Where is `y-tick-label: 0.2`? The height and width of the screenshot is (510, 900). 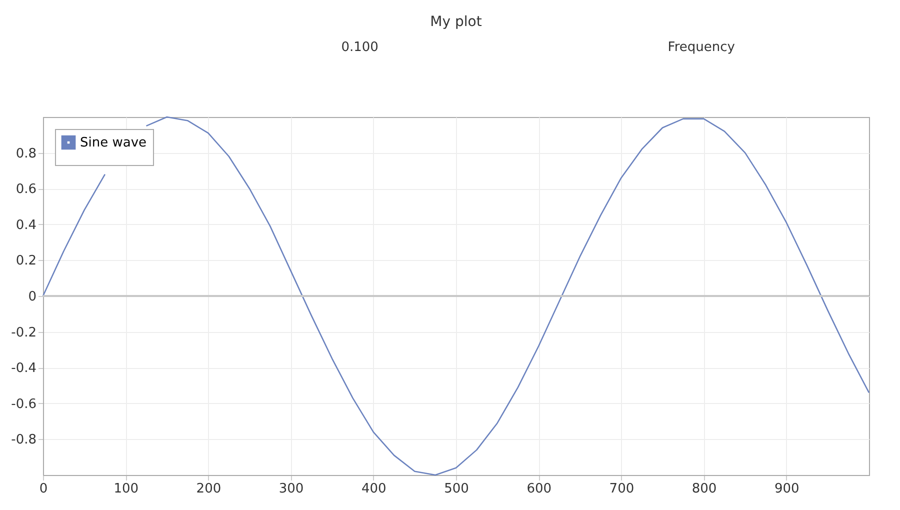 y-tick-label: 0.2 is located at coordinates (26, 261).